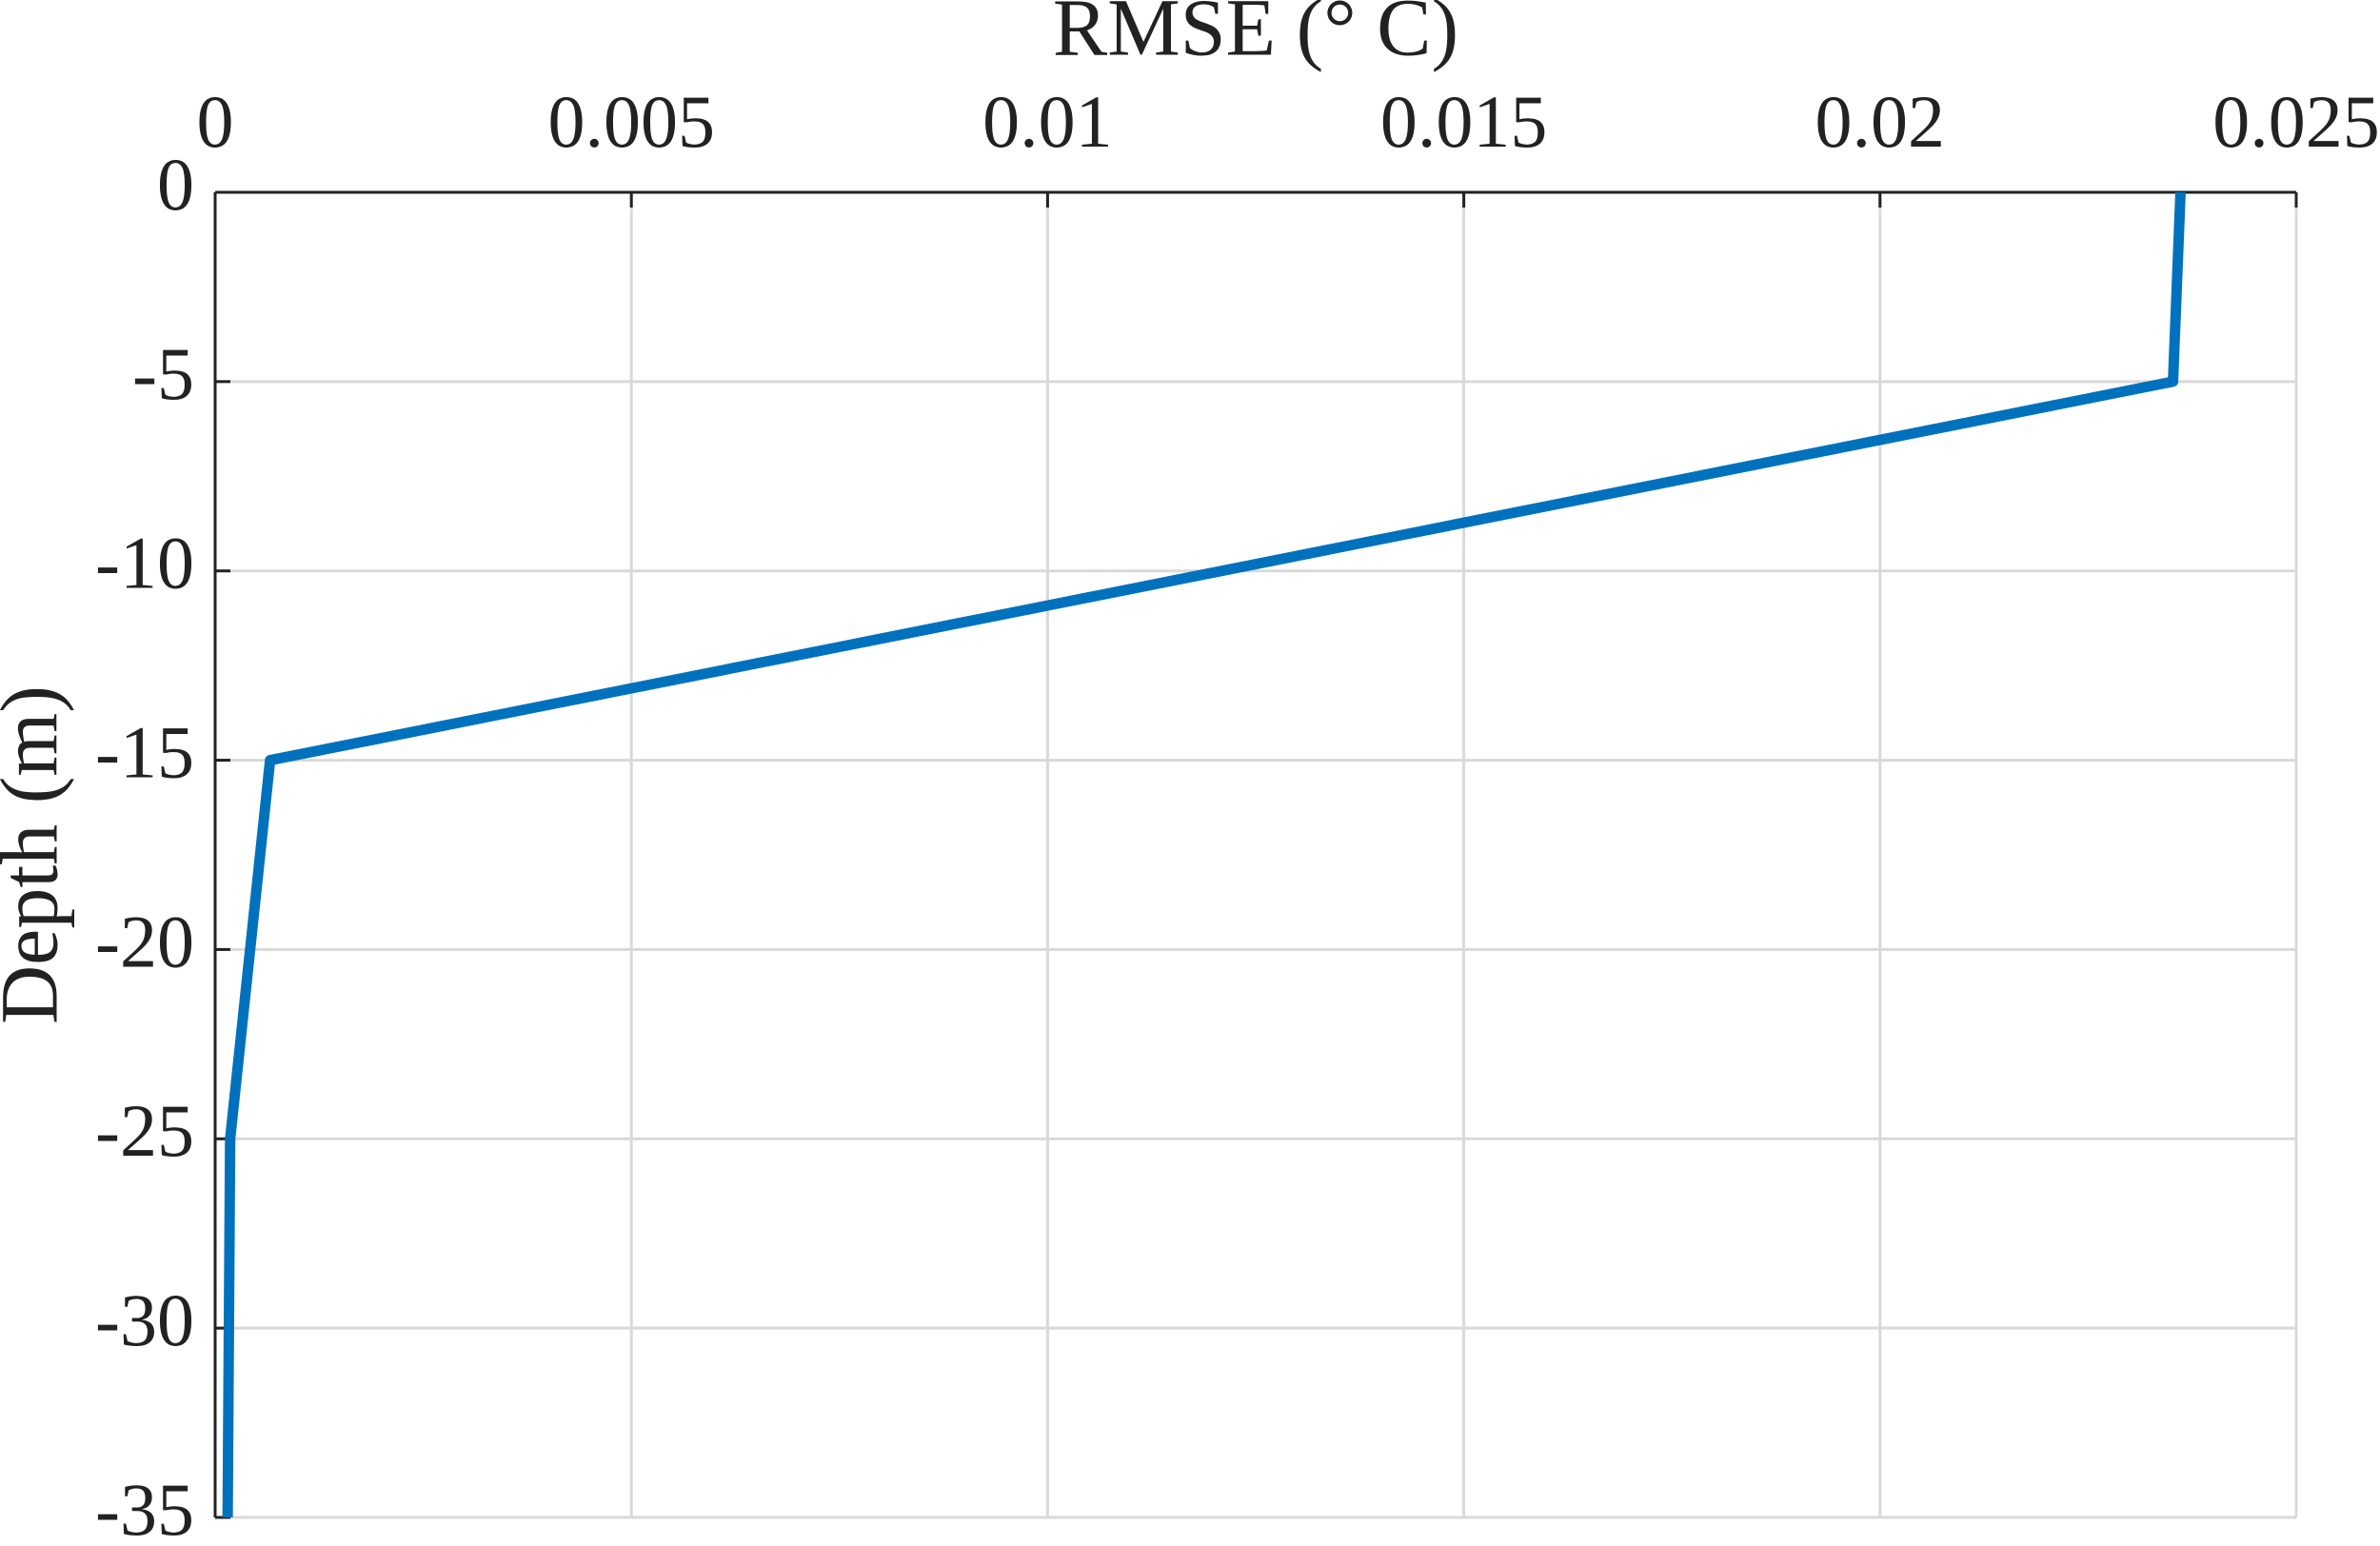  I want to click on x-tick-label: 0.025, so click(2296, 121).